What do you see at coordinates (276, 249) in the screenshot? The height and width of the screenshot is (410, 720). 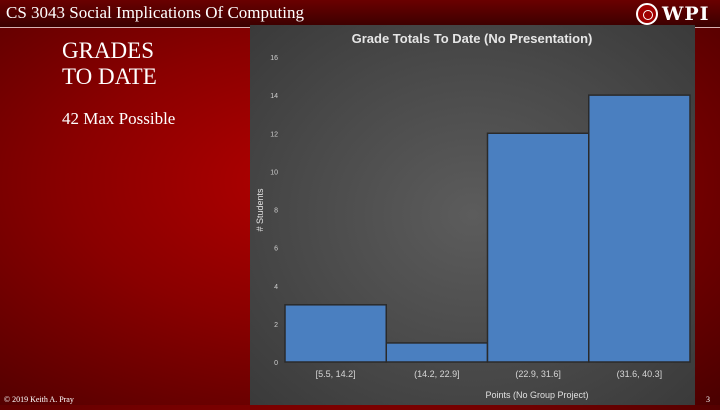 I see `y-tick-label: 6` at bounding box center [276, 249].